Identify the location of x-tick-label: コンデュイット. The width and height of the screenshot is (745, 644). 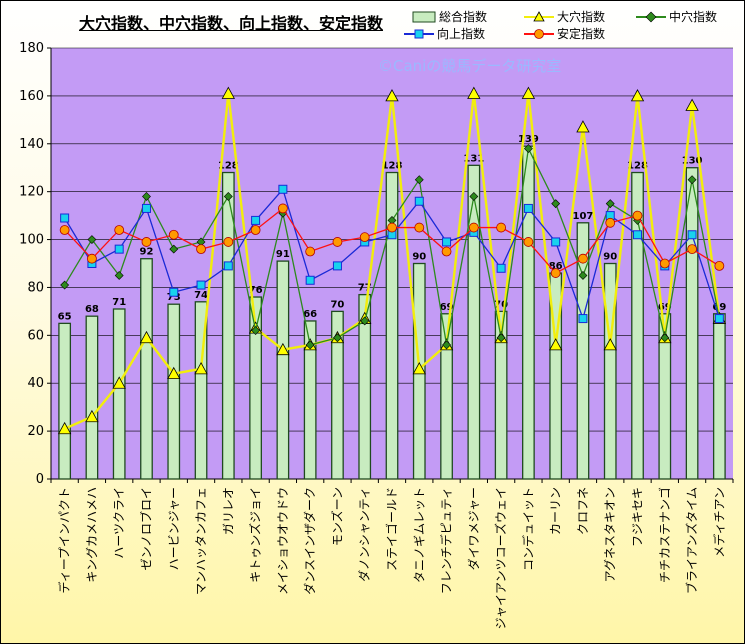
(527, 529).